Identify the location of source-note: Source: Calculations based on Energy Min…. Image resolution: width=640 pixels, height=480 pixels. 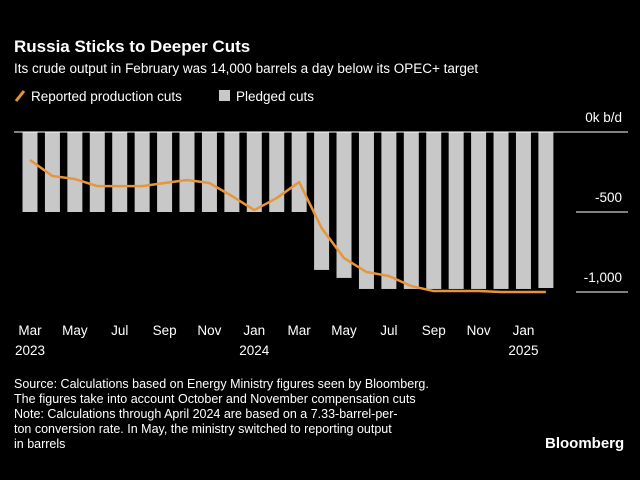
(221, 414).